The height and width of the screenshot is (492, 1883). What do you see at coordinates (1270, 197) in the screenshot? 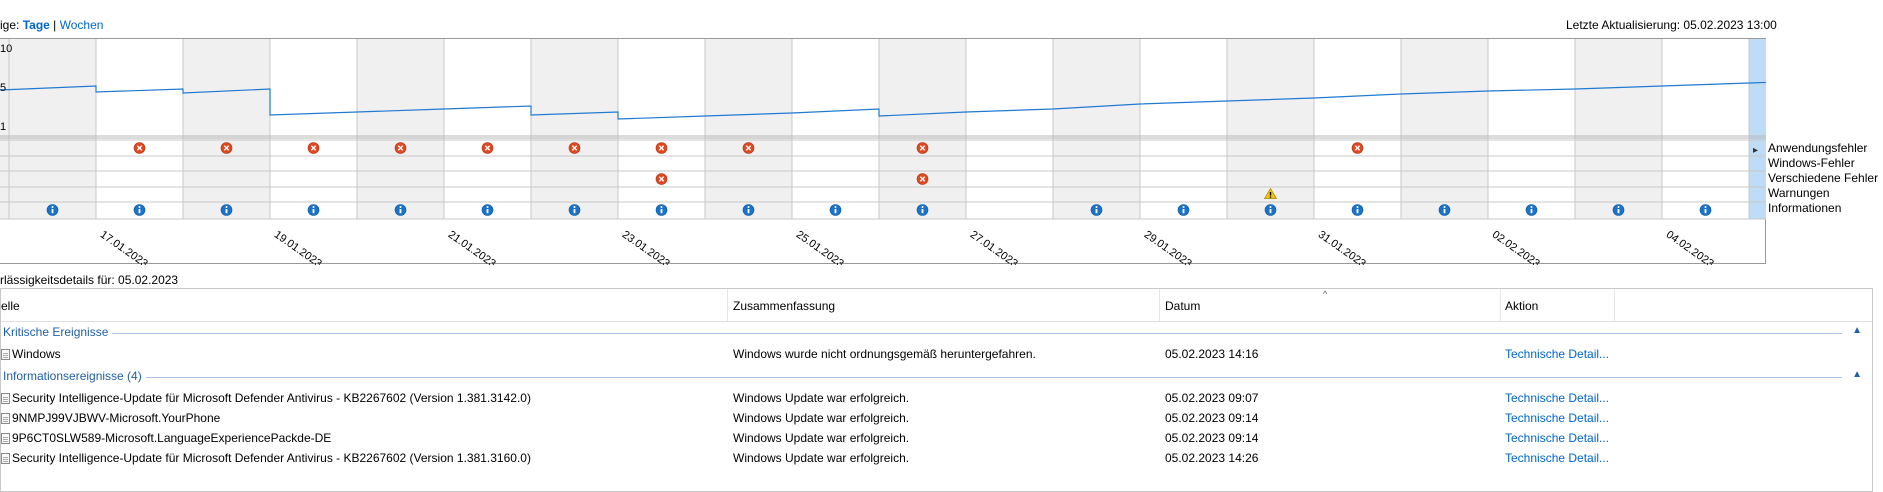
I see `warning-icon-glyph` at bounding box center [1270, 197].